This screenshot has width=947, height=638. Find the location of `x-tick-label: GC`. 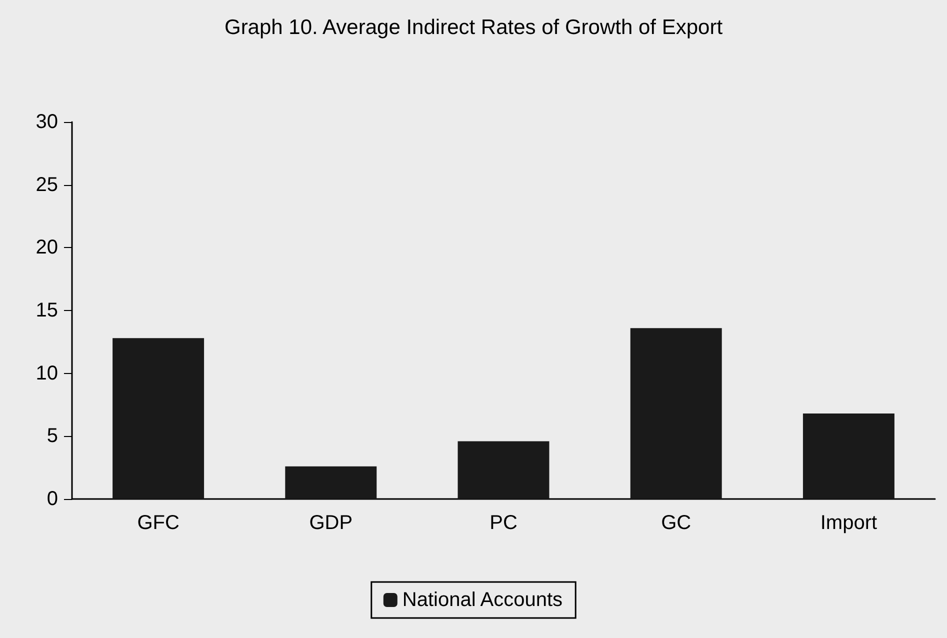

x-tick-label: GC is located at coordinates (676, 523).